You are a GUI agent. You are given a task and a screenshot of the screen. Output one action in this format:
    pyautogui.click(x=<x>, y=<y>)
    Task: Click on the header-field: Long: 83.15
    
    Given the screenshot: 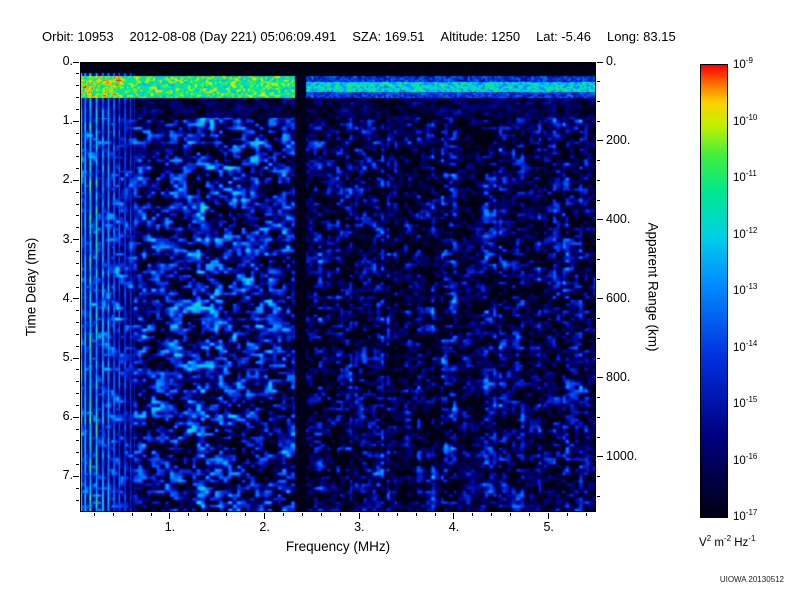 What is the action you would take?
    pyautogui.click(x=641, y=36)
    